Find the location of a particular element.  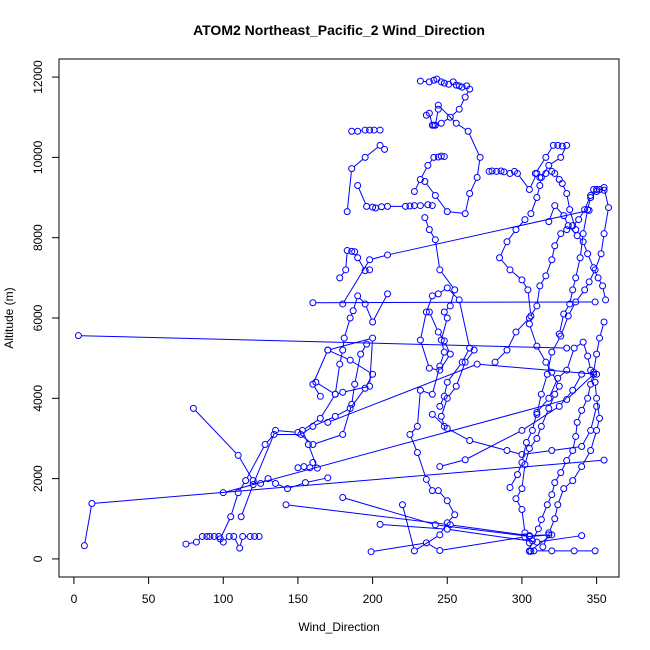

y-tick-label: 6000 is located at coordinates (38, 317).